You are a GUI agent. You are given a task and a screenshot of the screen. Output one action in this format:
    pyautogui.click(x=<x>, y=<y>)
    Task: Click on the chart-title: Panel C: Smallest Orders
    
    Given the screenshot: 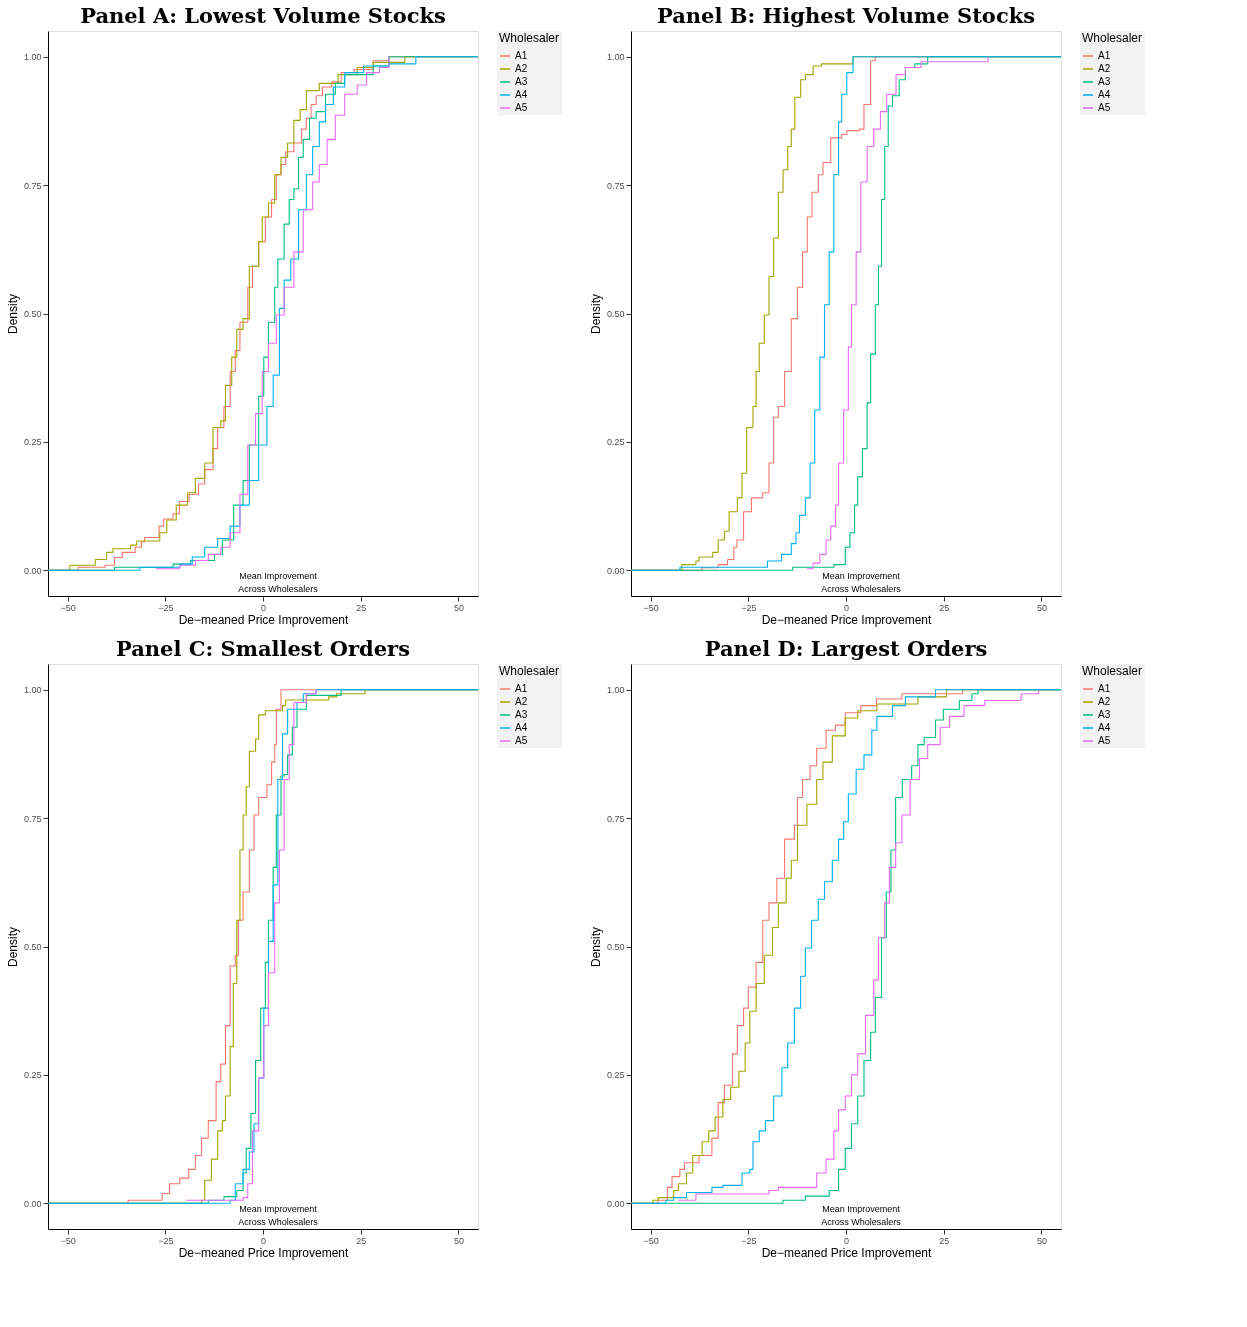 What is the action you would take?
    pyautogui.click(x=263, y=648)
    